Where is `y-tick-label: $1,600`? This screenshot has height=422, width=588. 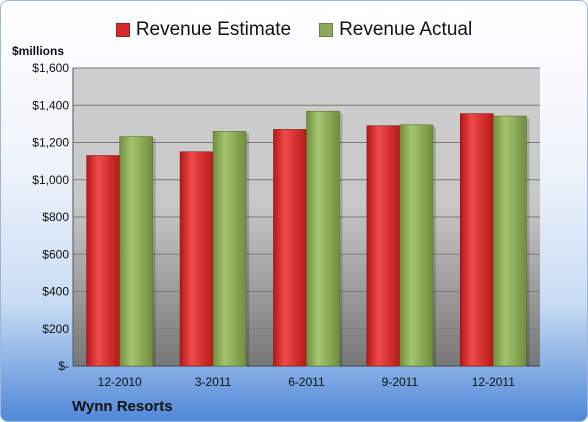
y-tick-label: $1,600 is located at coordinates (50, 68).